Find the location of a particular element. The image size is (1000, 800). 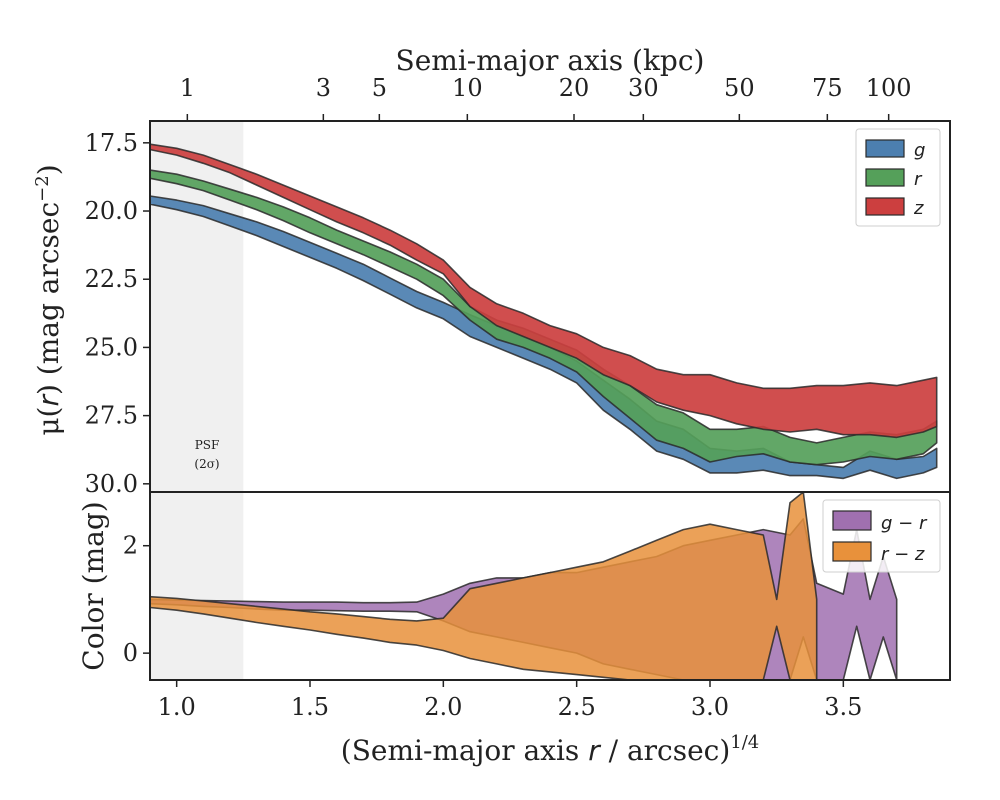

psf-label-line1: PSF is located at coordinates (207, 445).